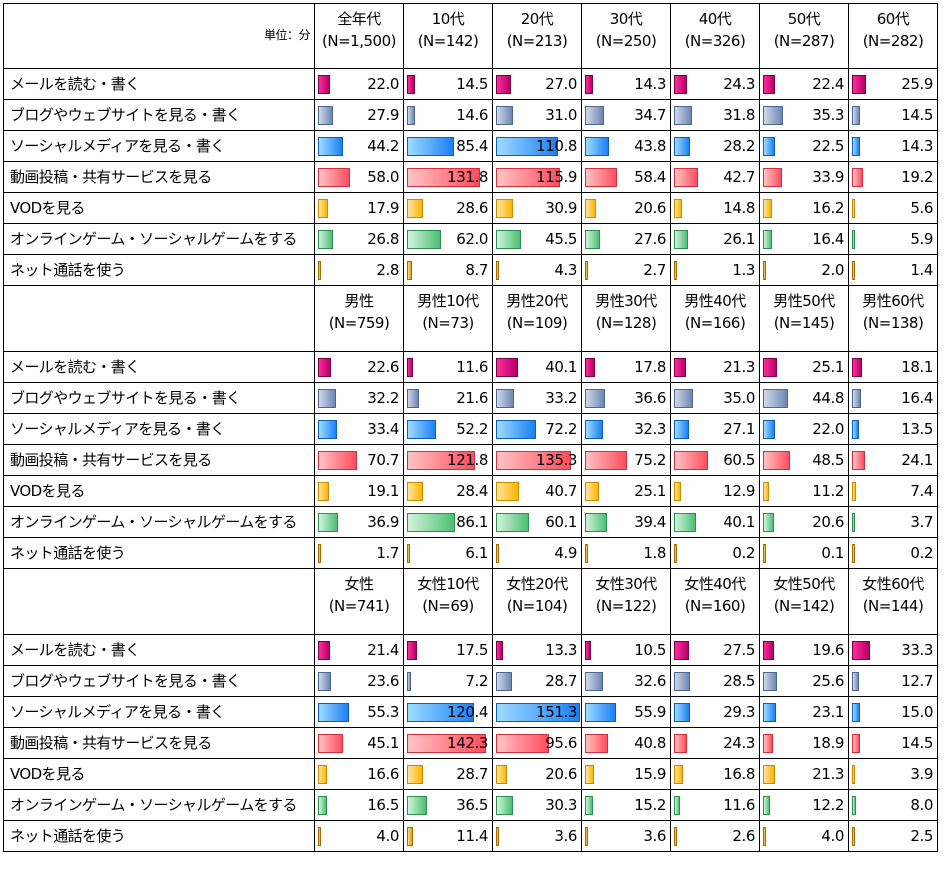 The image size is (946, 890). What do you see at coordinates (654, 553) in the screenshot?
I see `value-label: 1.8` at bounding box center [654, 553].